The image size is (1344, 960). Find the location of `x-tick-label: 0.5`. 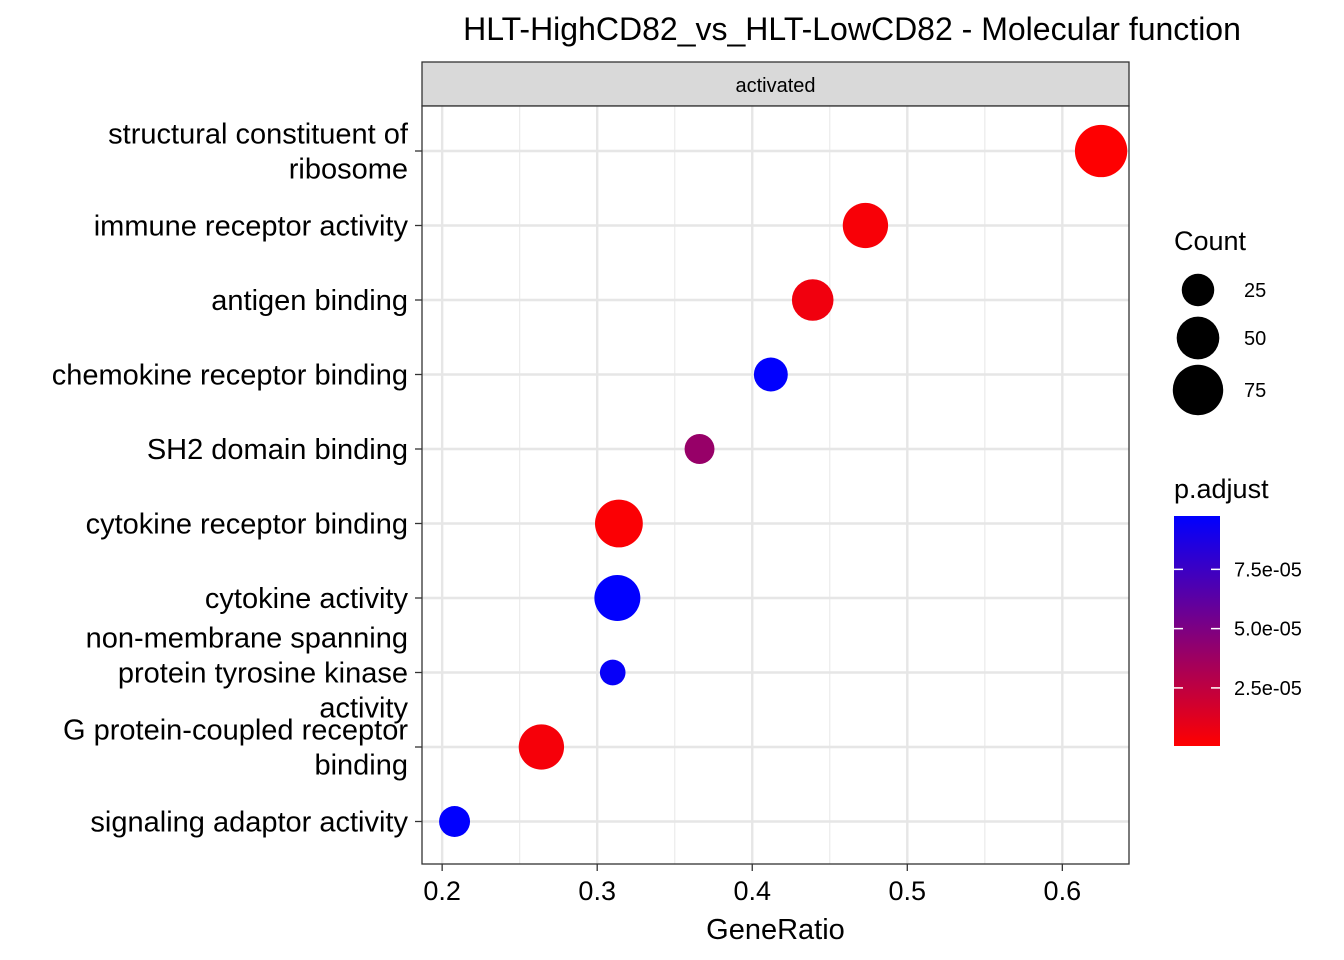

x-tick-label: 0.5 is located at coordinates (908, 891).